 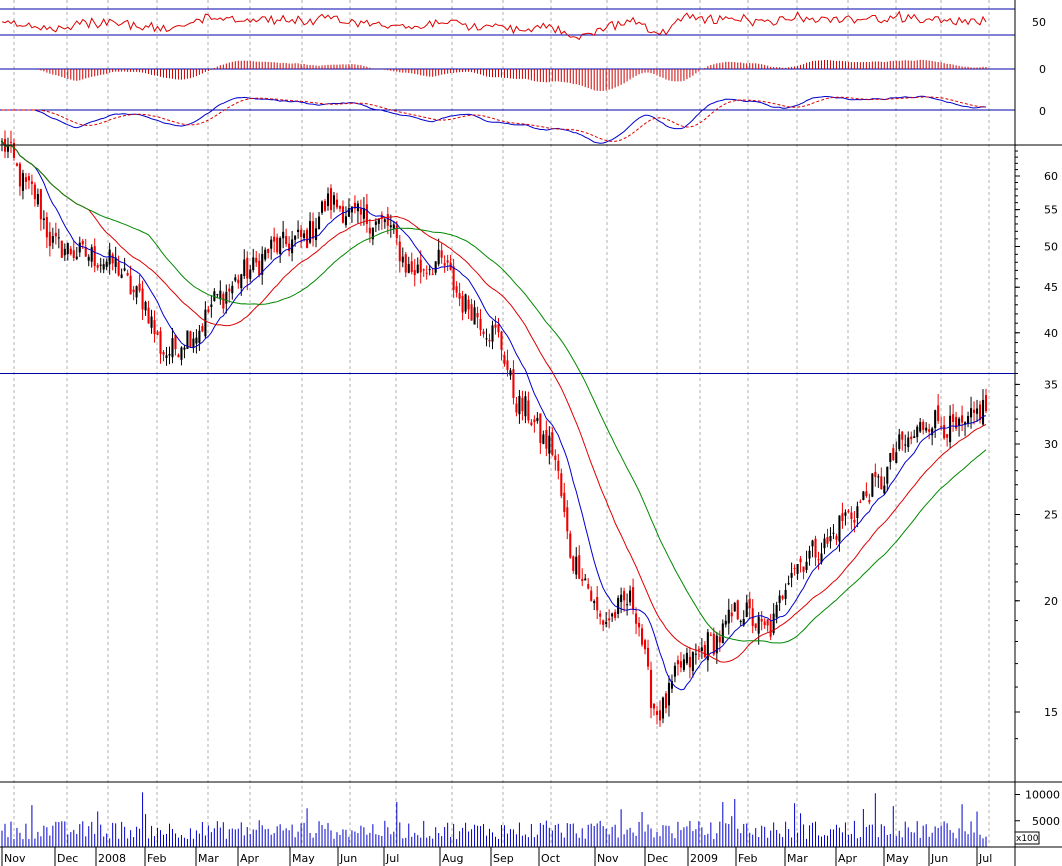 I want to click on date-label: Oct, so click(x=551, y=858).